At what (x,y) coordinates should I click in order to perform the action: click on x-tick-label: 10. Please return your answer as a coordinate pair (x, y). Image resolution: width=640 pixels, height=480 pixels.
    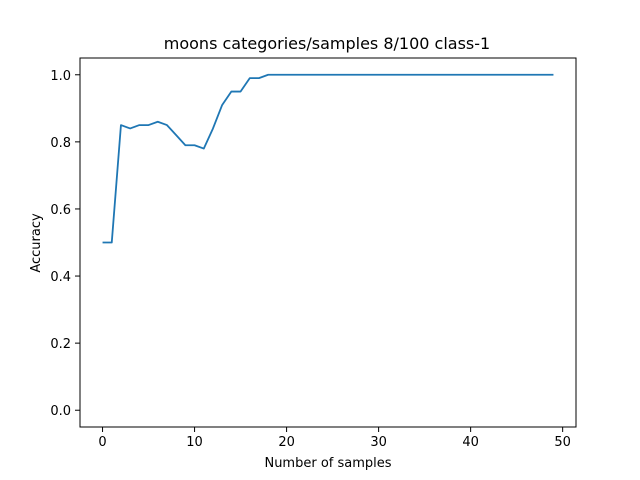
    Looking at the image, I should click on (194, 442).